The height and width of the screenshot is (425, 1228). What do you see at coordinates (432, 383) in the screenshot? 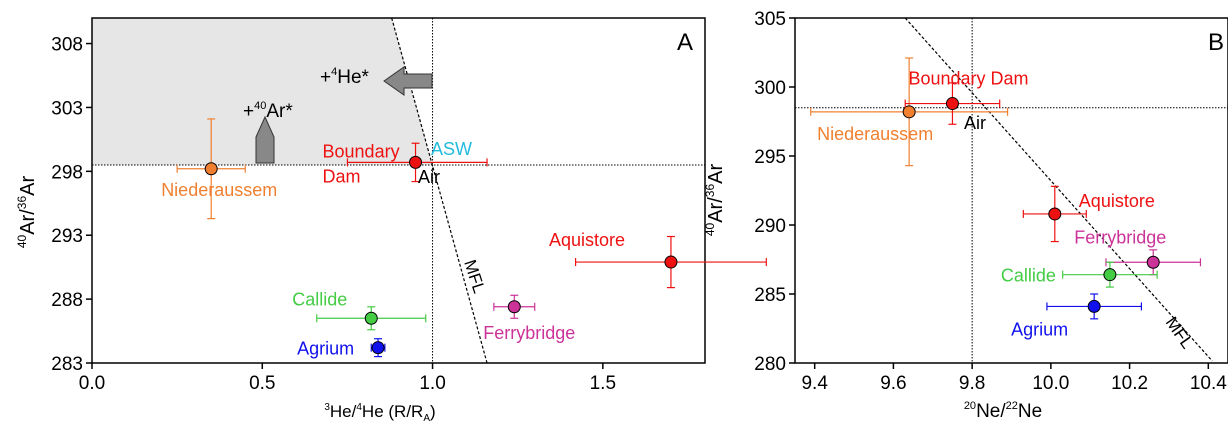
I see `x-tick-label: 1.0` at bounding box center [432, 383].